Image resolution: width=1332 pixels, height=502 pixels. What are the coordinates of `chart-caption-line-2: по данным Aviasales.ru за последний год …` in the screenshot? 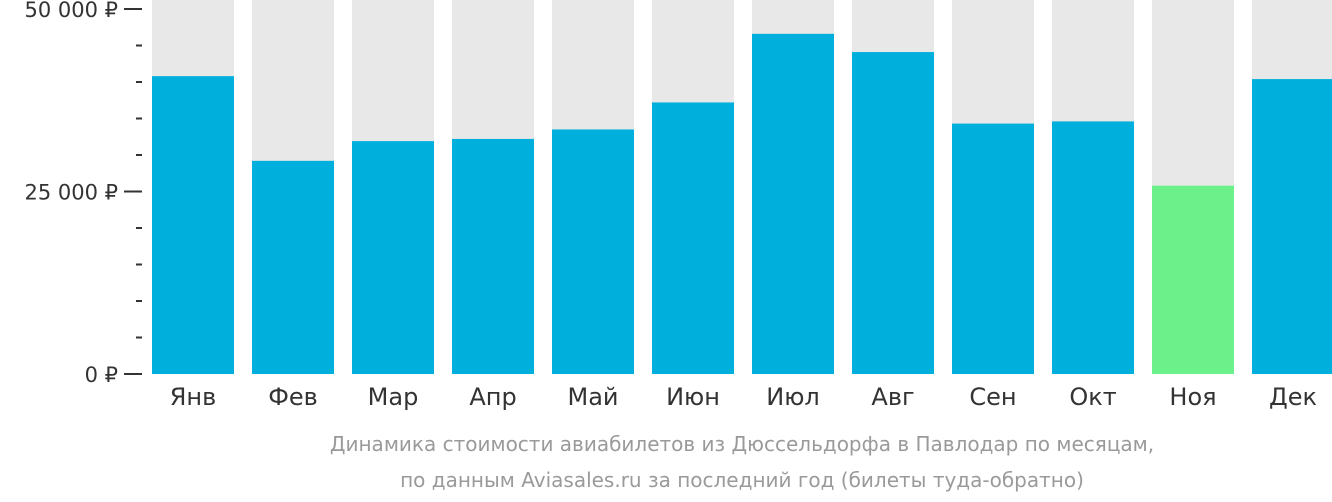 It's located at (742, 480).